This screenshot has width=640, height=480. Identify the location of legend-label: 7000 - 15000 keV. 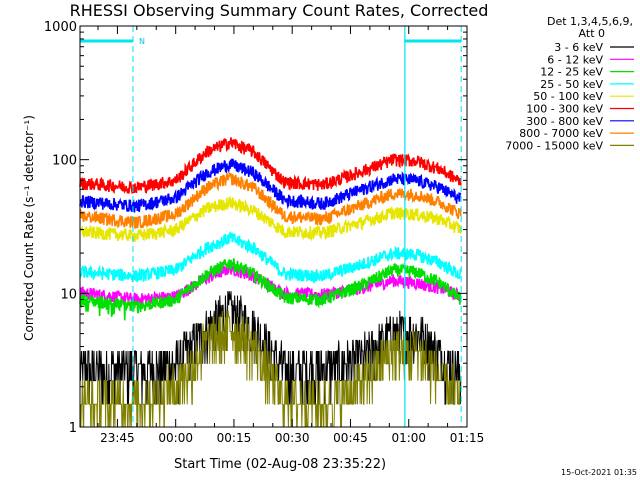
(554, 145).